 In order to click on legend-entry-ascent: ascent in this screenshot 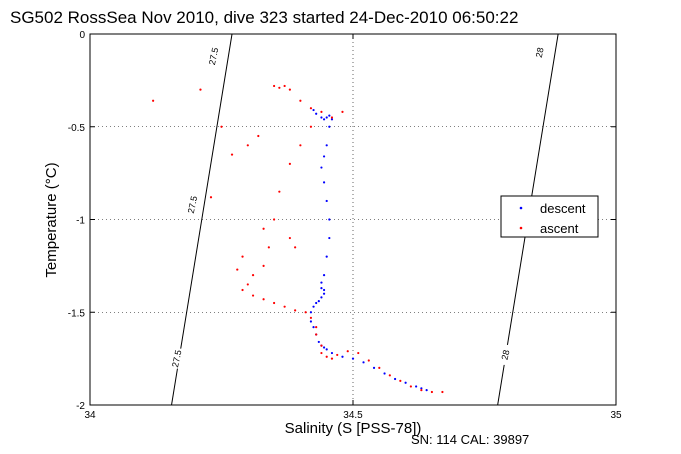, I will do `click(549, 228)`.